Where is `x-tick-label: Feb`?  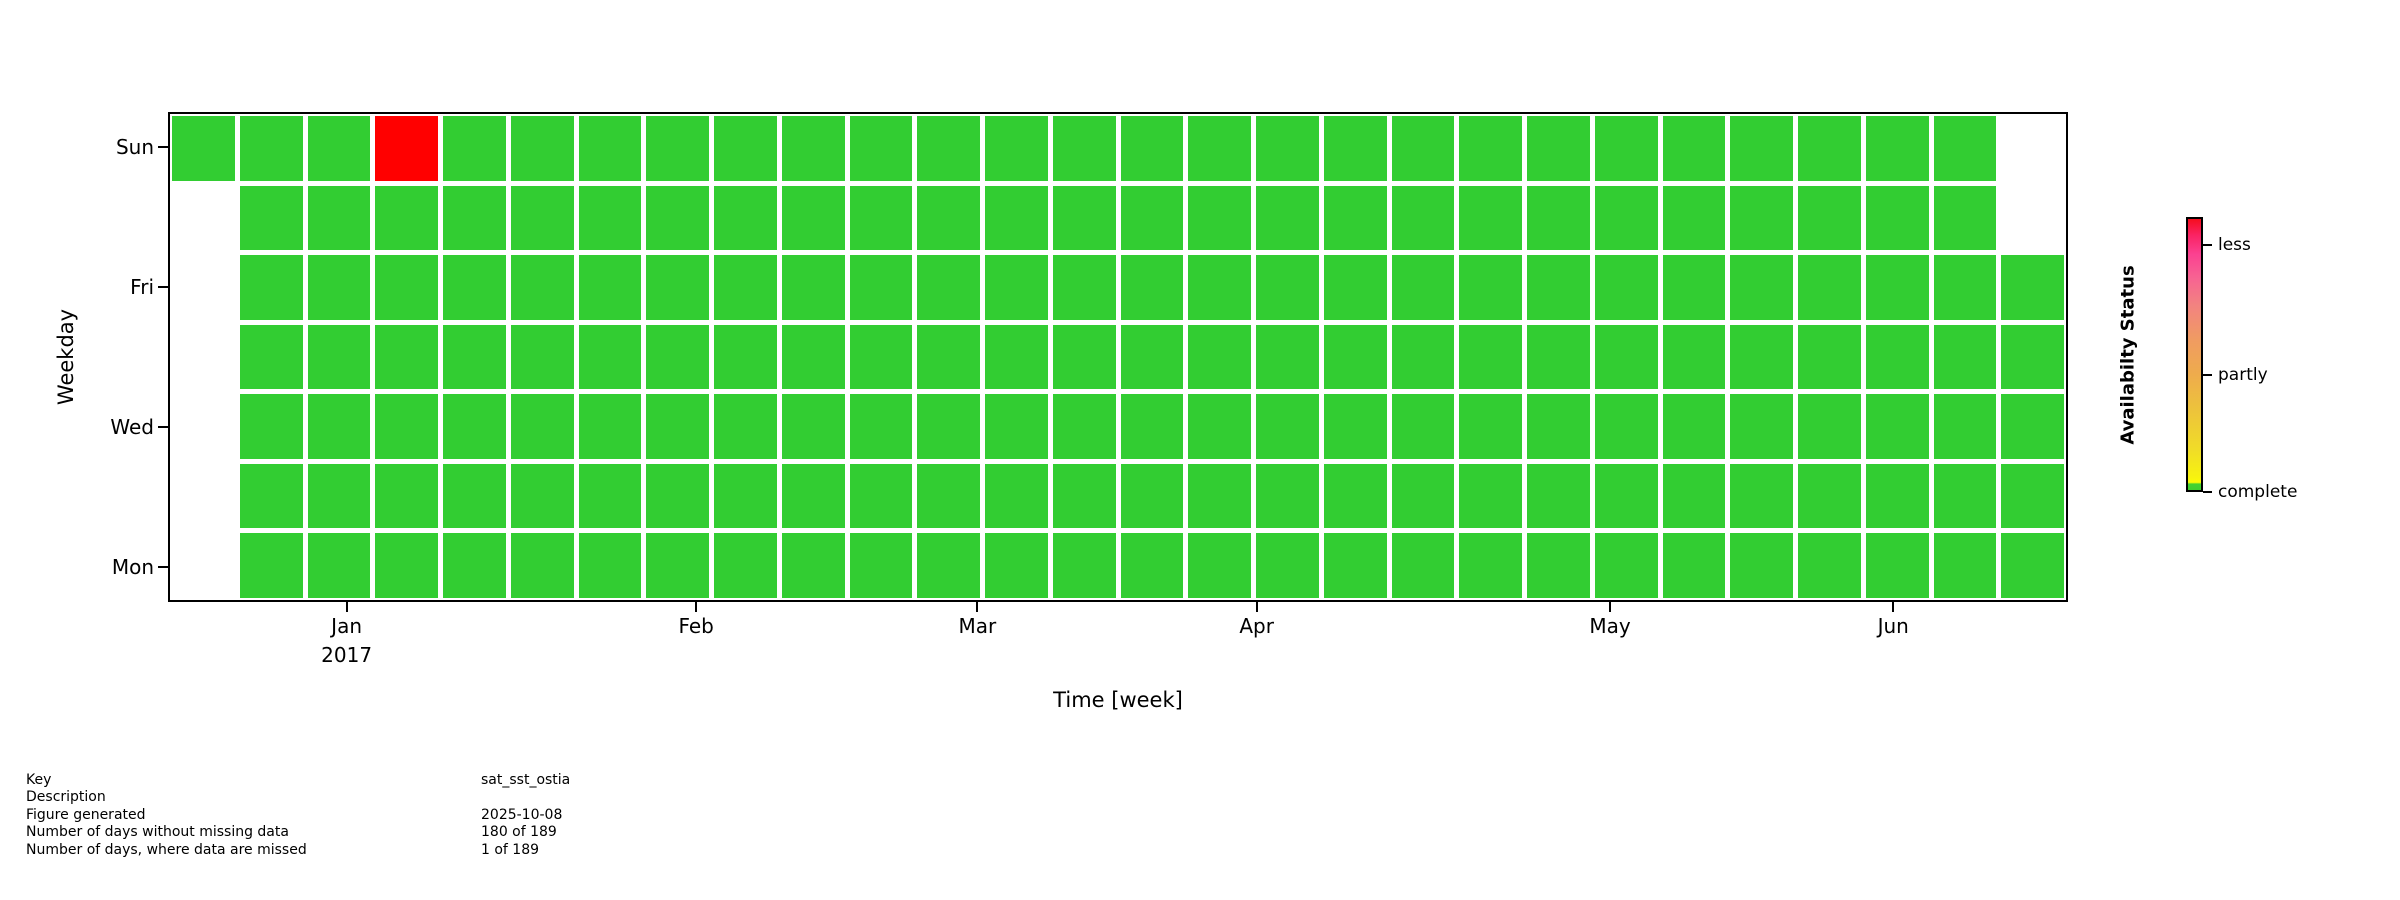 x-tick-label: Feb is located at coordinates (696, 626).